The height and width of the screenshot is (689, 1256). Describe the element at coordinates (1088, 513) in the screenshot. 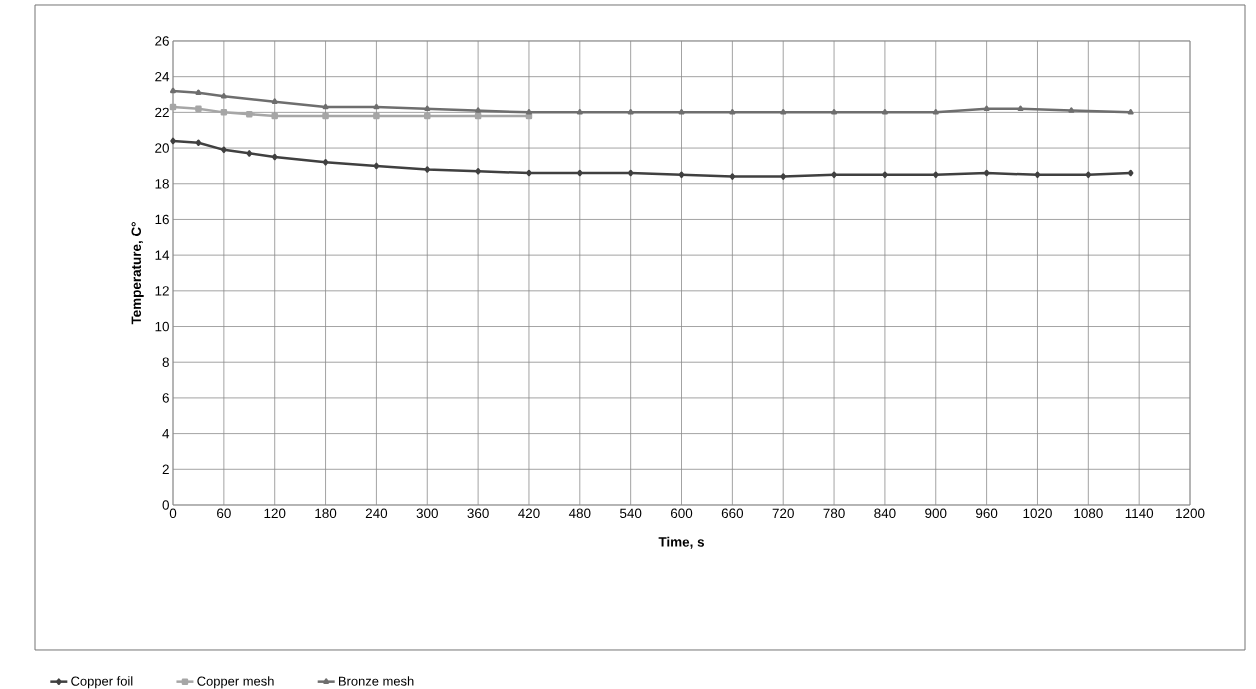

I see `x-tick-label: 1080` at that location.